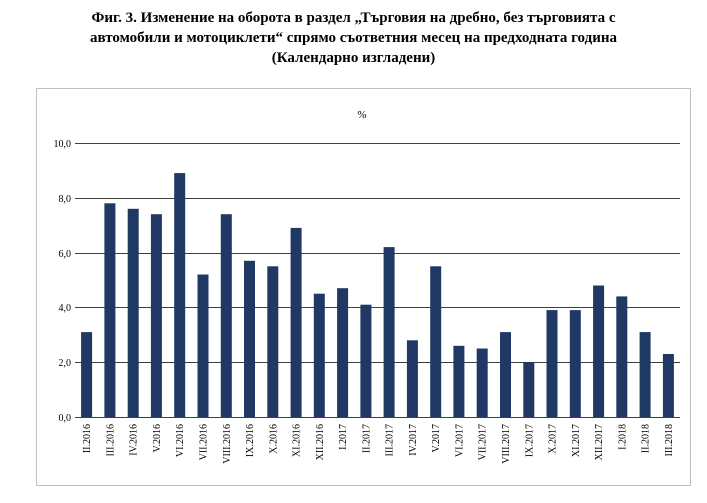 The image size is (707, 503). I want to click on x-tick-label: VIII.2017, so click(506, 444).